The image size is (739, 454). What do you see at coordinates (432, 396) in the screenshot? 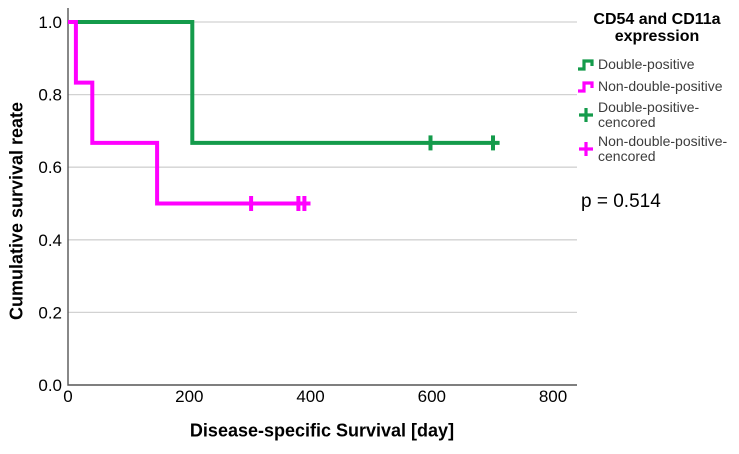
I see `x-tick-label-600: 600` at bounding box center [432, 396].